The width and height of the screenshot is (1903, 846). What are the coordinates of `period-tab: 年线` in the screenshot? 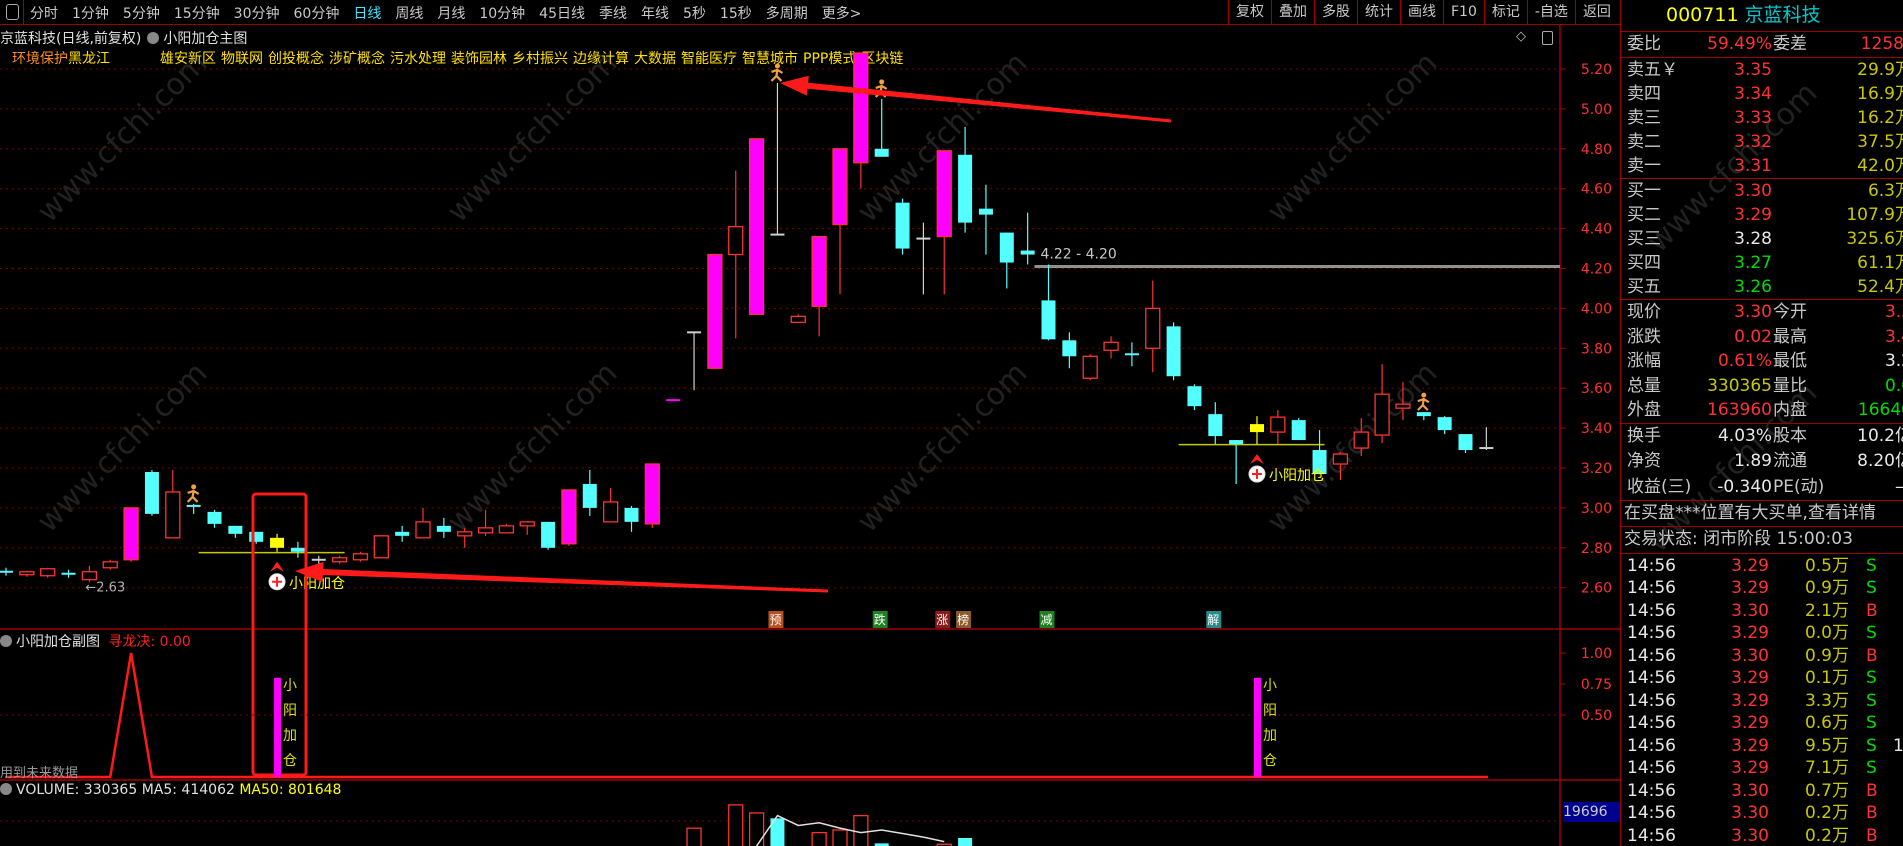 It's located at (654, 14).